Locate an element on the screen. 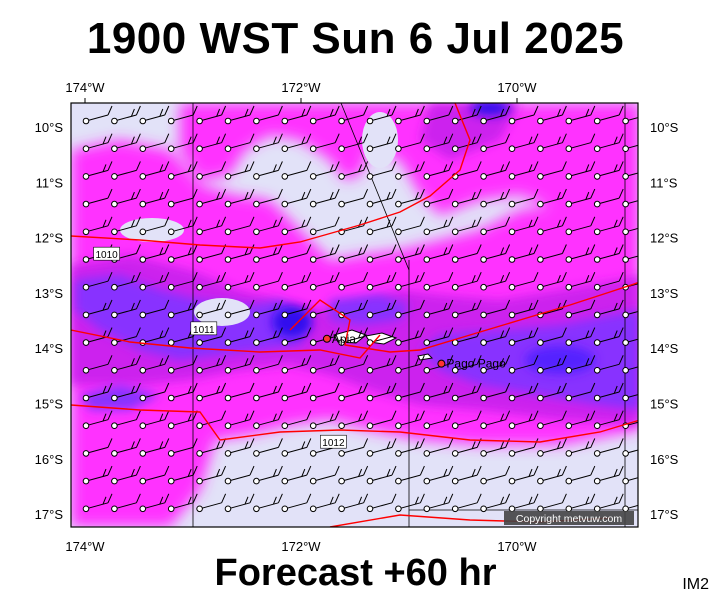 The height and width of the screenshot is (600, 711). svg-text: Apia is located at coordinates (344, 339).